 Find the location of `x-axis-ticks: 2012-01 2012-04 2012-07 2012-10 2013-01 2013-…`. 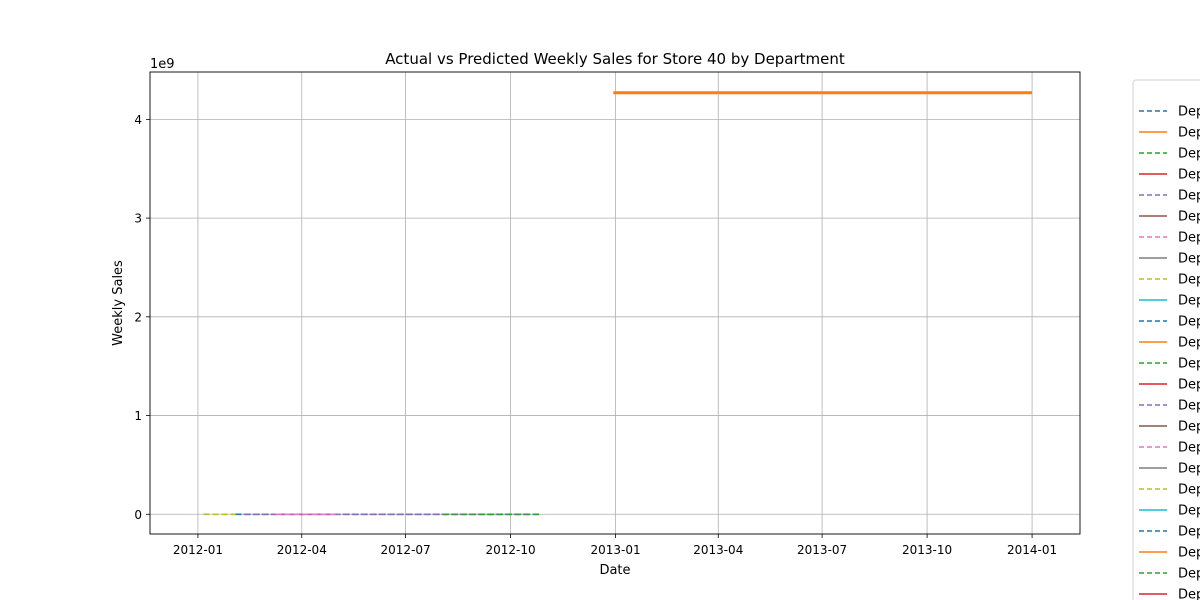

x-axis-ticks: 2012-01 2012-04 2012-07 2012-10 2013-01 2013-… is located at coordinates (615, 545).